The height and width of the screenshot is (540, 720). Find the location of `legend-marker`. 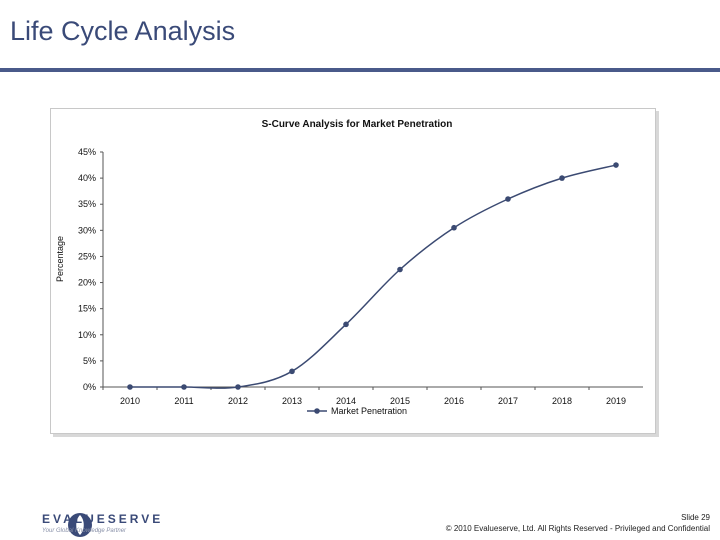

legend-marker is located at coordinates (317, 411).